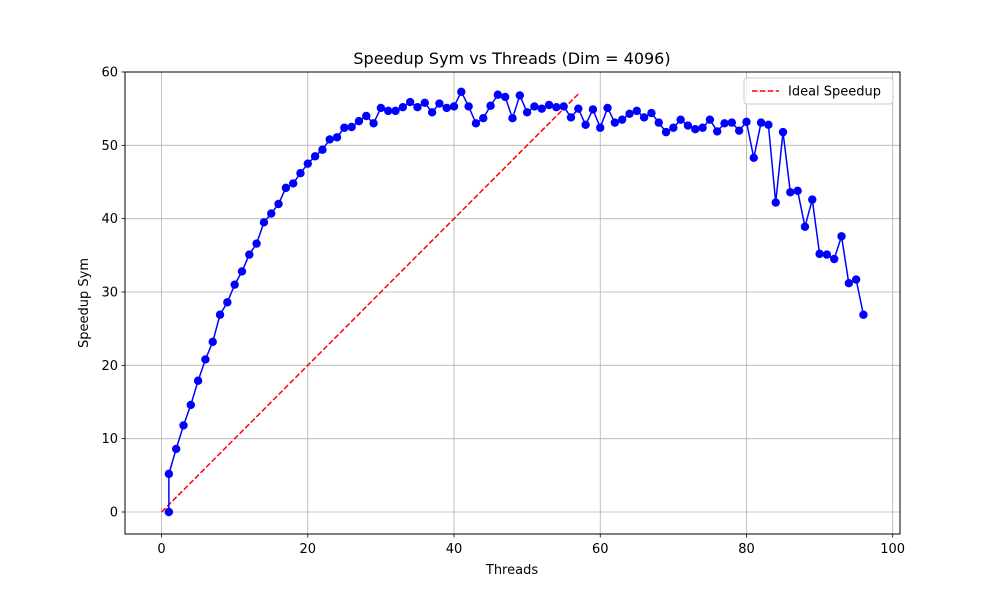  I want to click on y-axis-label: Speedup Sym, so click(84, 303).